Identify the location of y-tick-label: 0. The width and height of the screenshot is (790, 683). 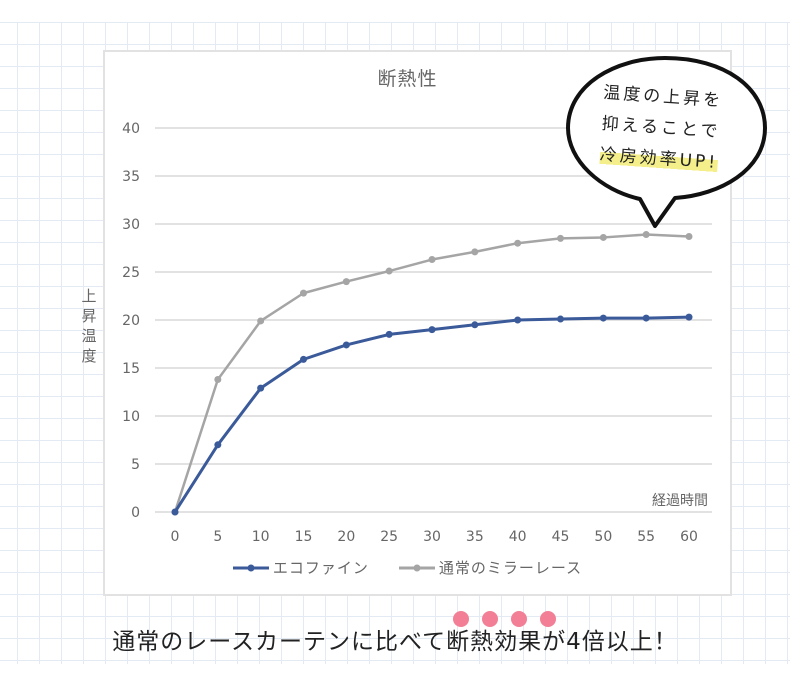
(135, 513).